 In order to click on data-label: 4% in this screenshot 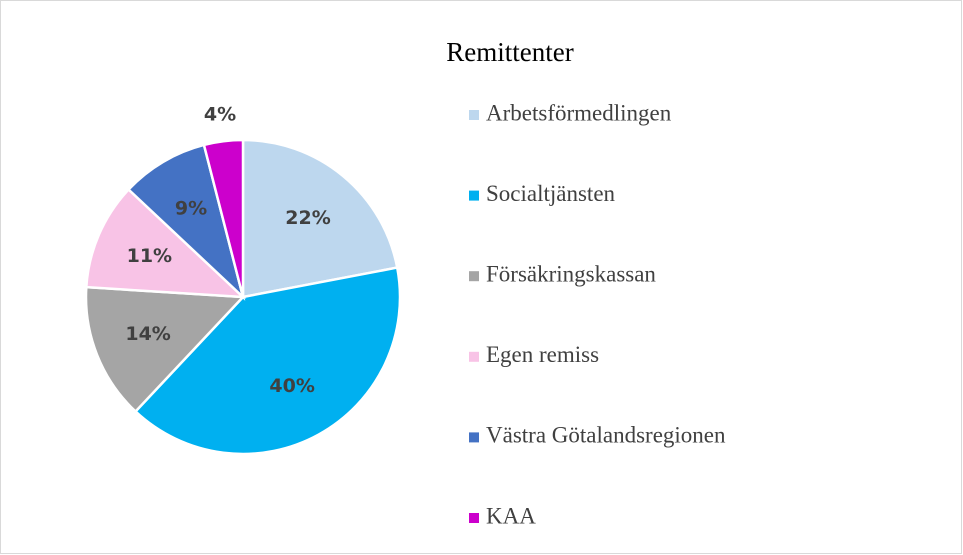, I will do `click(220, 114)`.